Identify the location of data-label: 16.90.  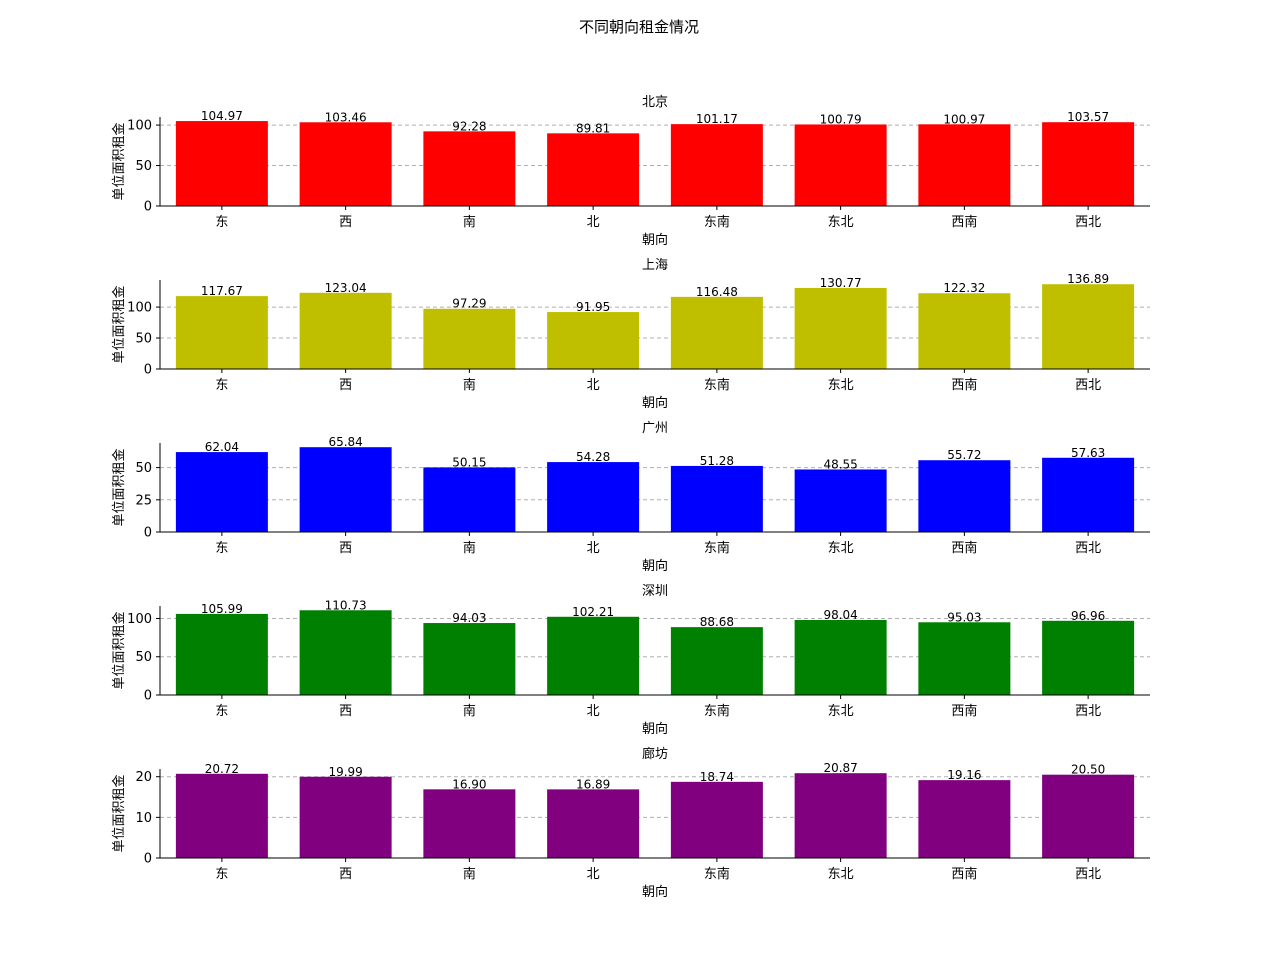
(469, 784).